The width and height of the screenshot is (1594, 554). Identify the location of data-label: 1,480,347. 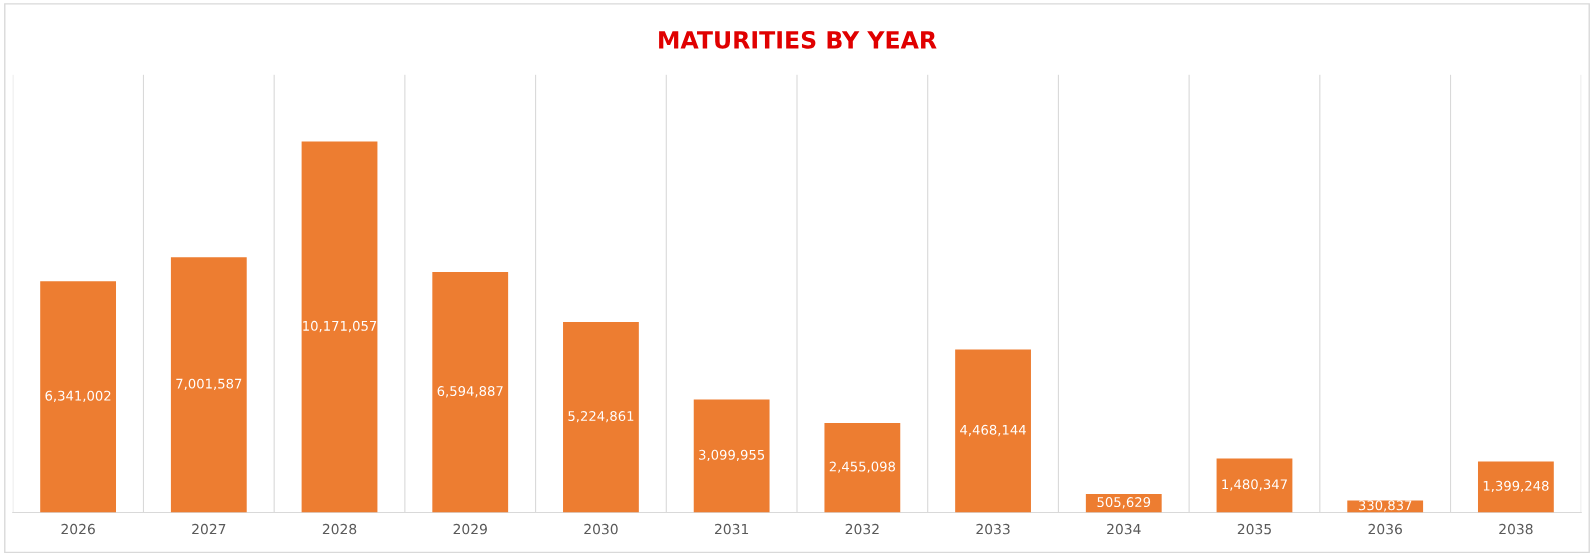
(1254, 485).